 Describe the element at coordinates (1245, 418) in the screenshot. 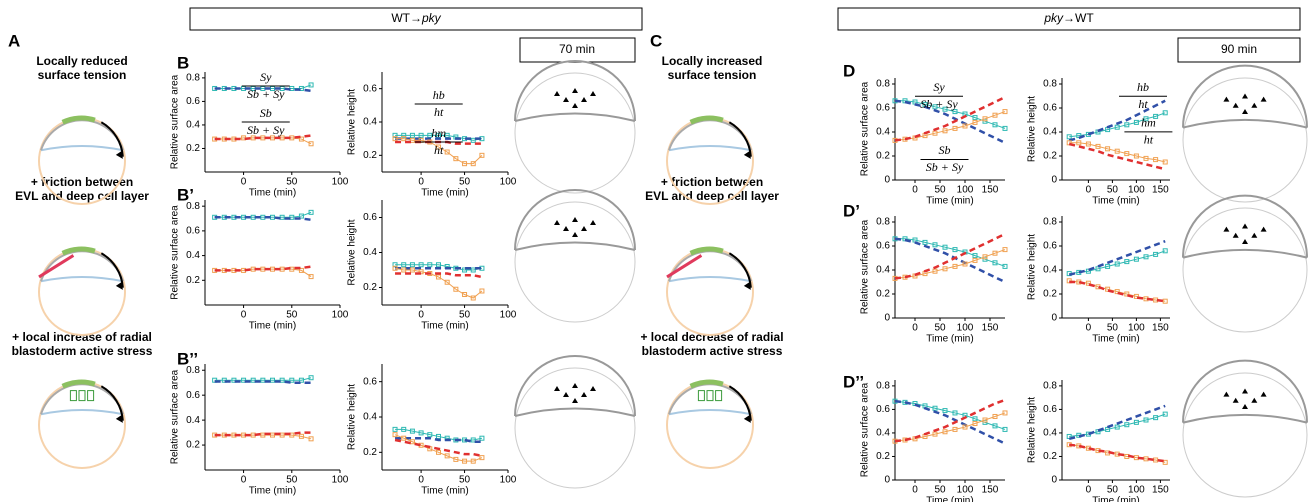

I see `shape-inner` at that location.